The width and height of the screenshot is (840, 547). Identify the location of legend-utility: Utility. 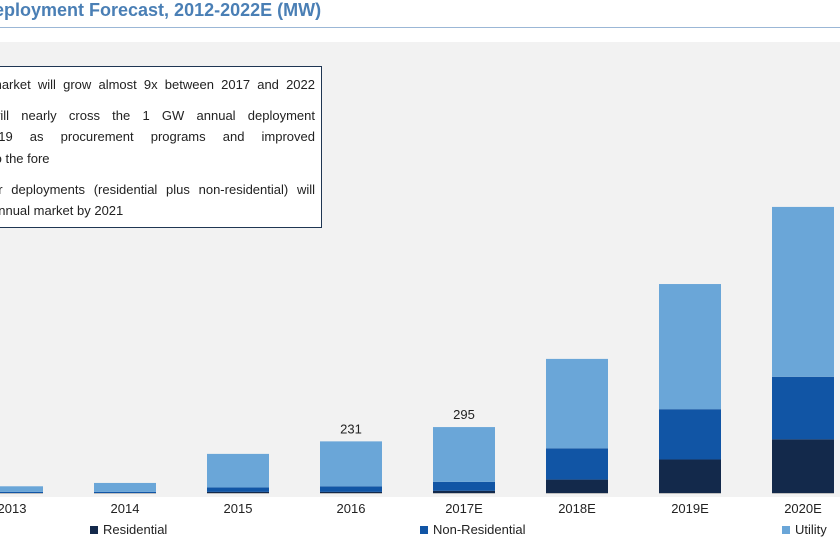
(804, 529).